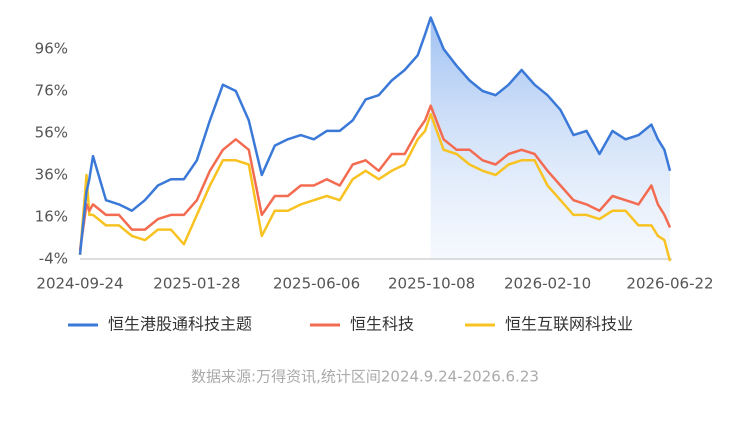 This screenshot has width=746, height=425. Describe the element at coordinates (382, 324) in the screenshot. I see `legend-label: 恒生科技` at that location.